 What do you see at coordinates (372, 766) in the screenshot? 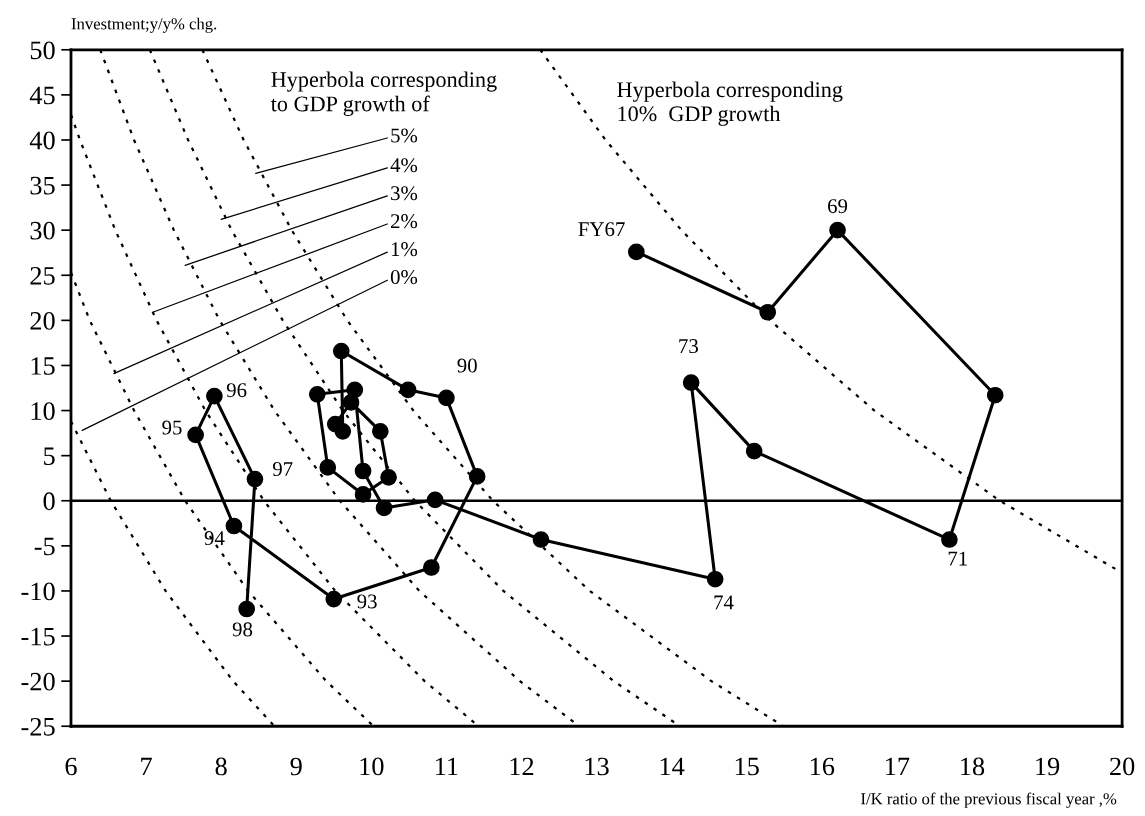
I see `x-tick-label: 10` at bounding box center [372, 766].